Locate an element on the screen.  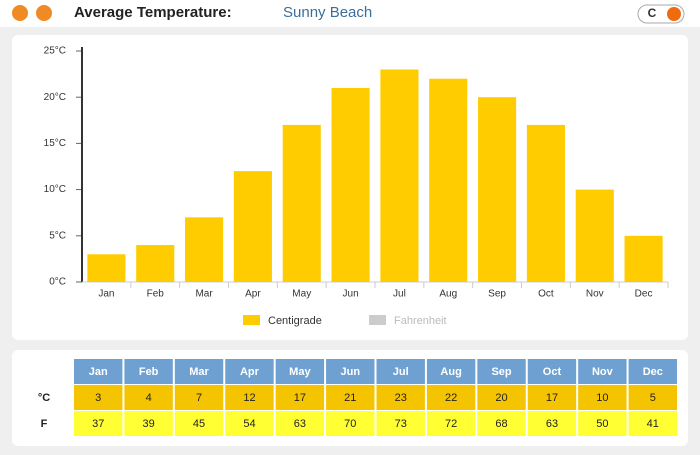
y-tick-label: 5°C is located at coordinates (57, 235).